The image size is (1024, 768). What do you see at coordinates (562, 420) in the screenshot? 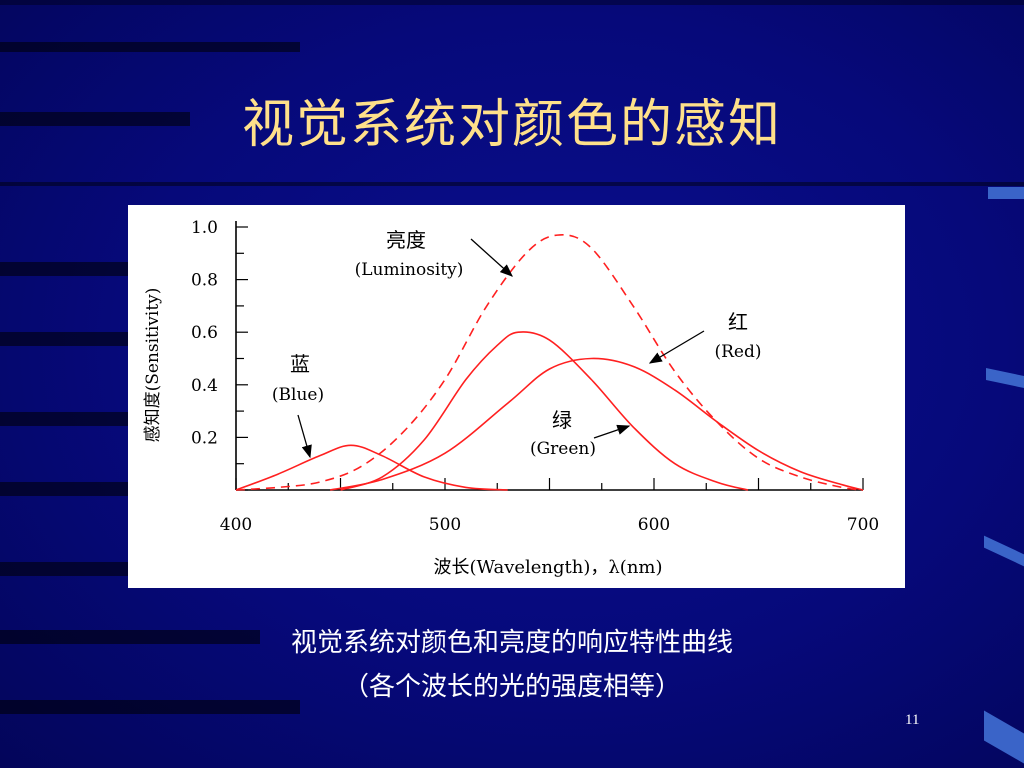
I see `annotation-green-cn: 绿` at bounding box center [562, 420].